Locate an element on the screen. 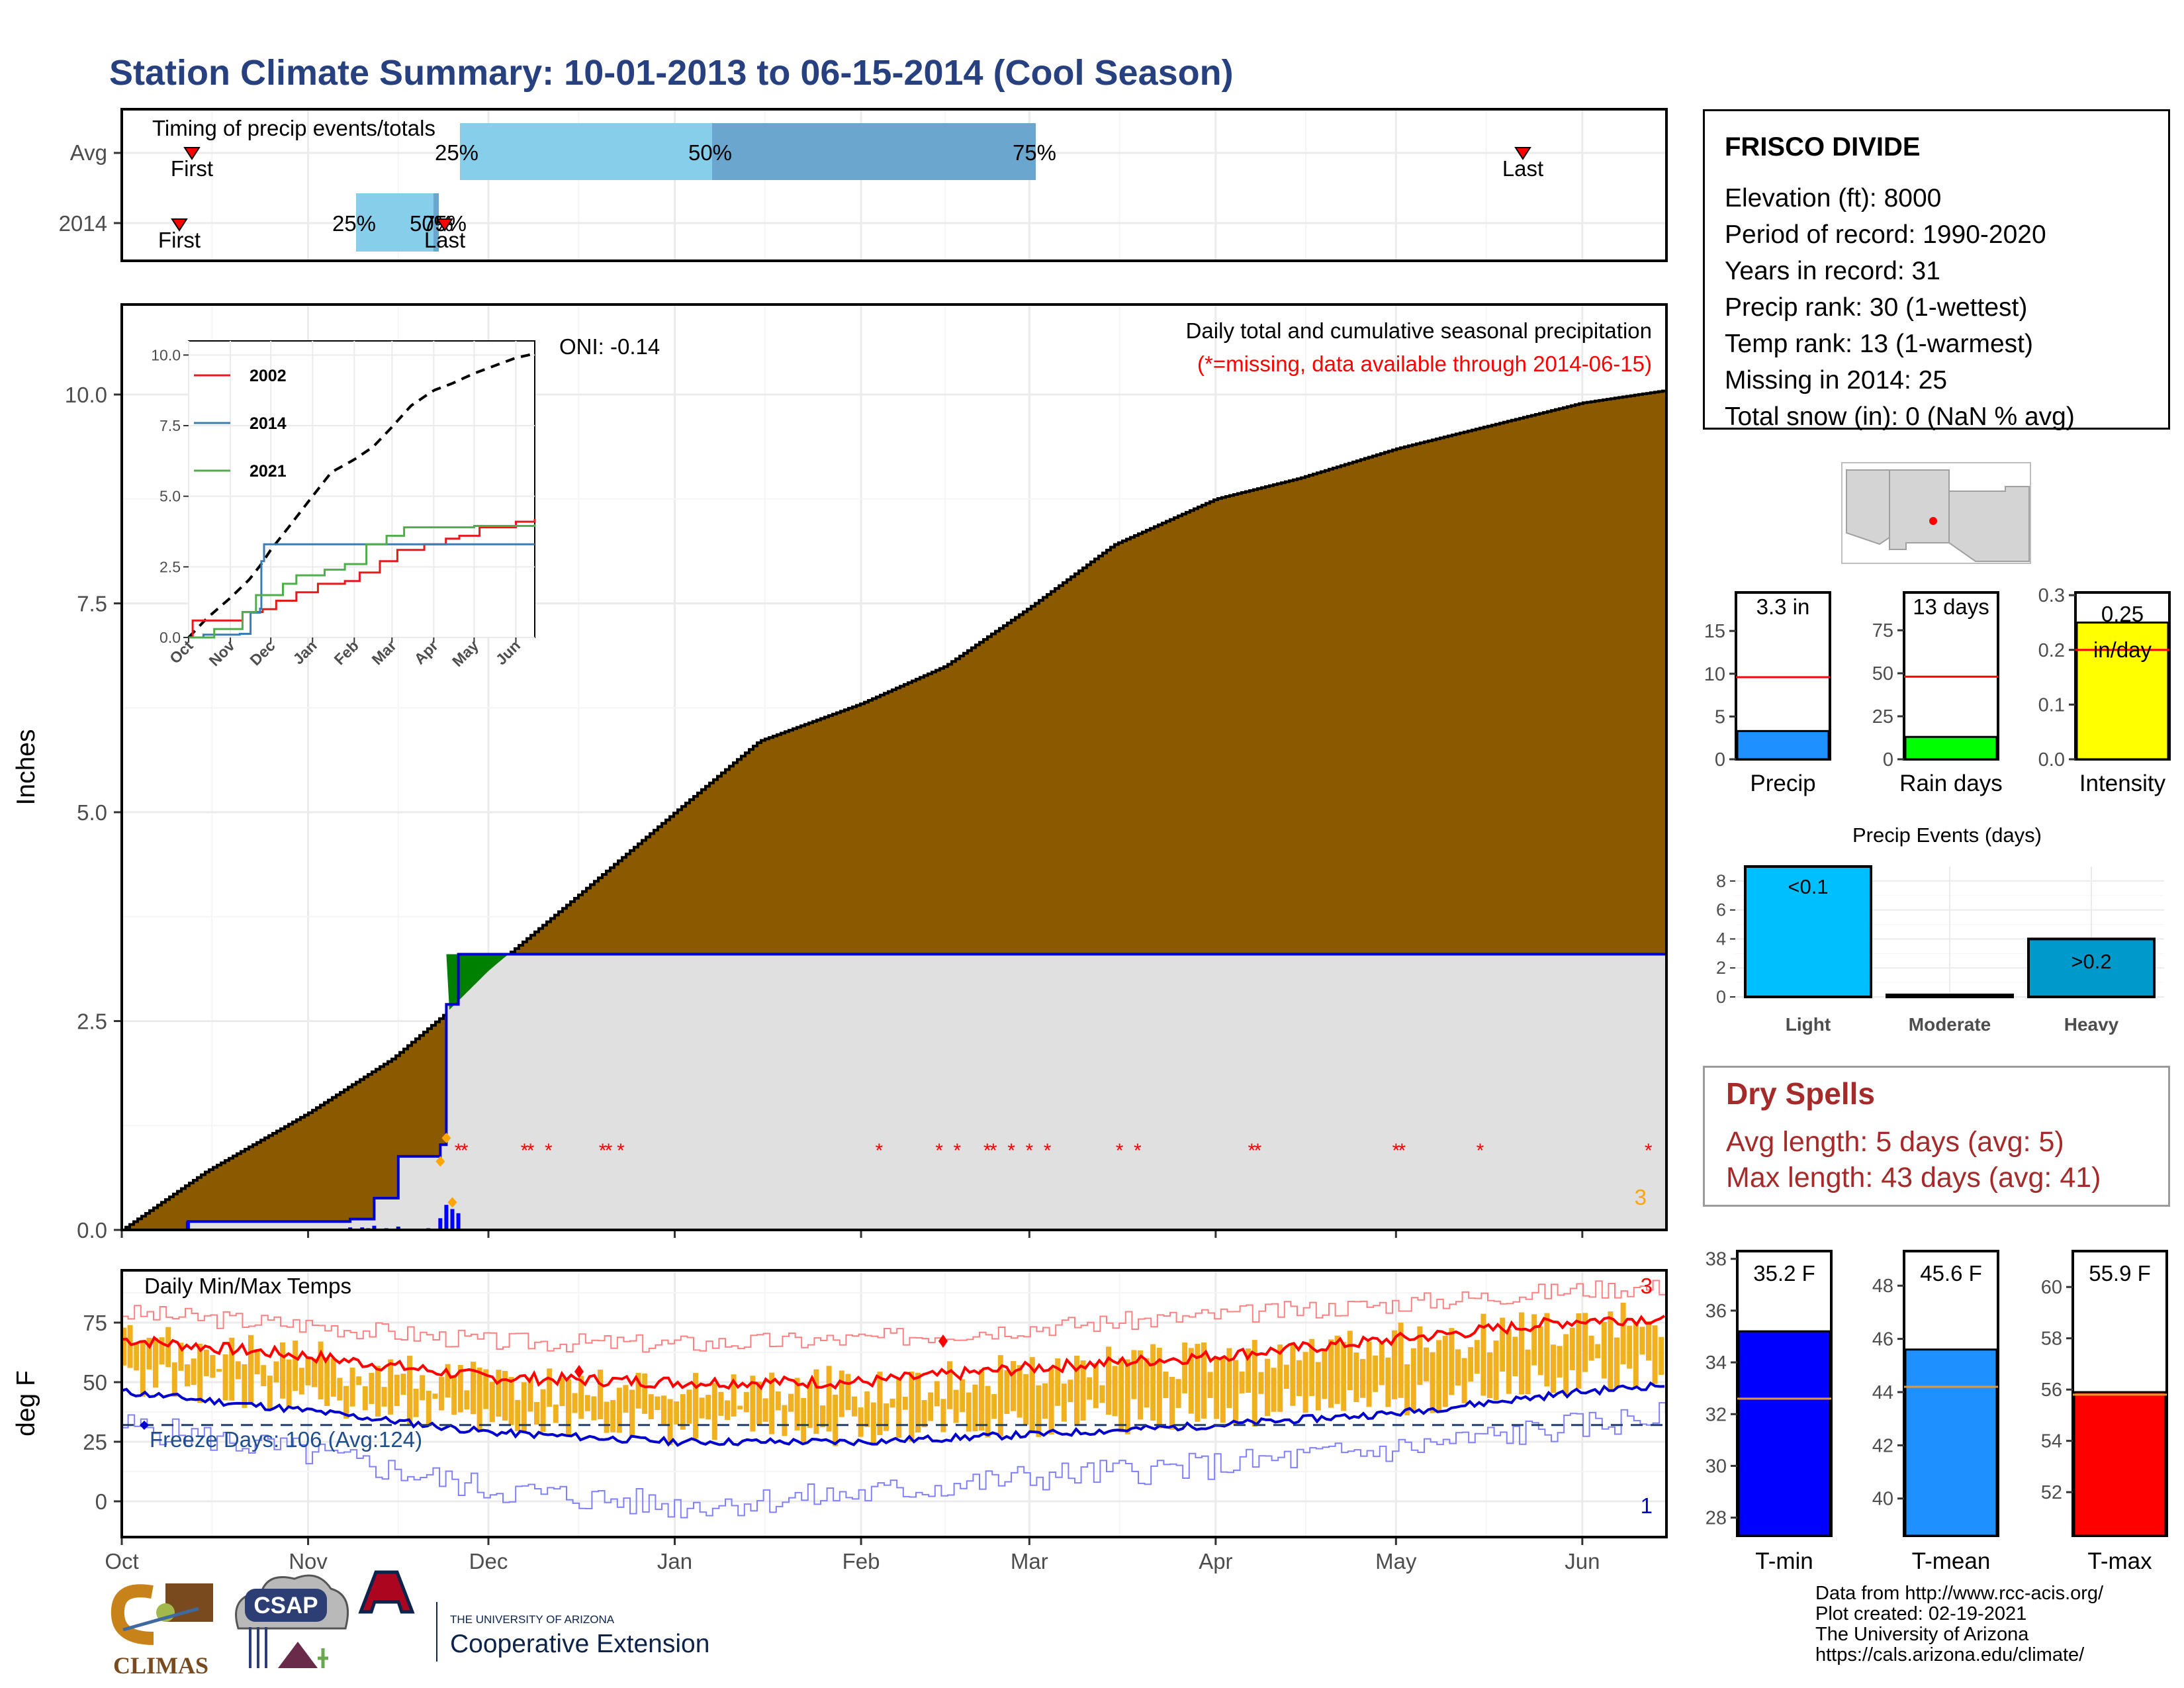 The height and width of the screenshot is (1688, 2184). event-bar-light is located at coordinates (1808, 931).